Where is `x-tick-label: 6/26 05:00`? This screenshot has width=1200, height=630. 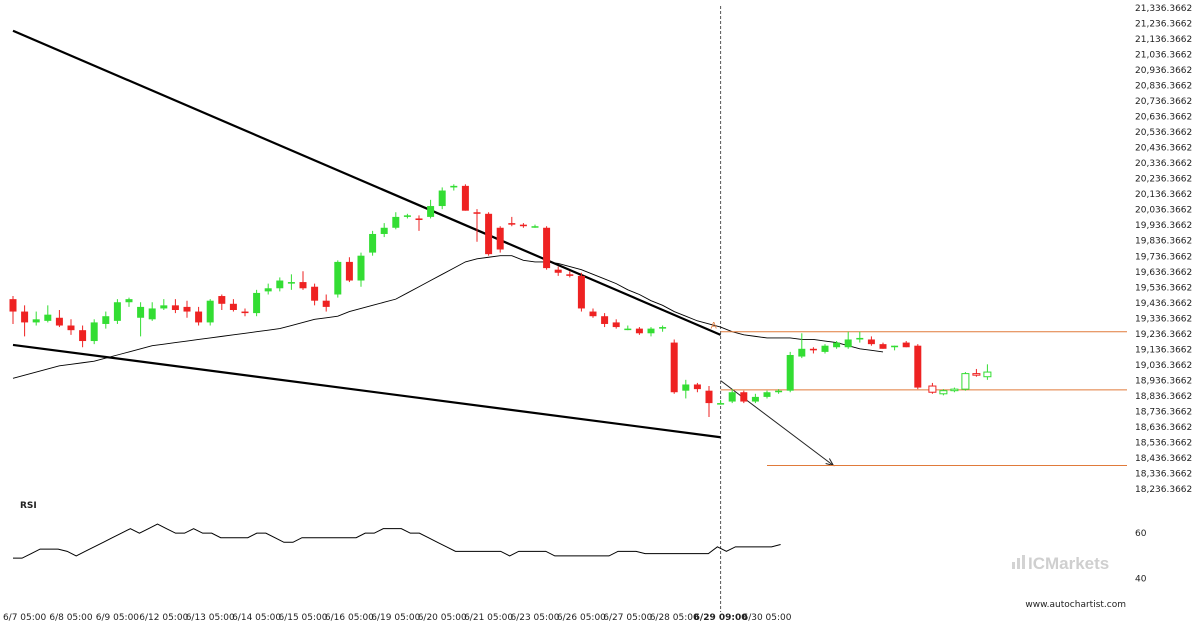 x-tick-label: 6/26 05:00 is located at coordinates (581, 618).